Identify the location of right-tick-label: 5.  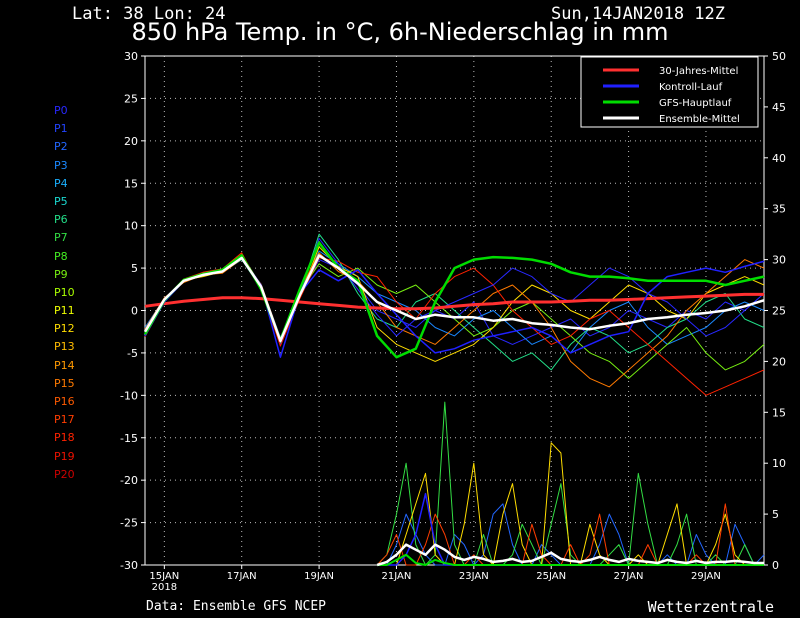
(775, 514).